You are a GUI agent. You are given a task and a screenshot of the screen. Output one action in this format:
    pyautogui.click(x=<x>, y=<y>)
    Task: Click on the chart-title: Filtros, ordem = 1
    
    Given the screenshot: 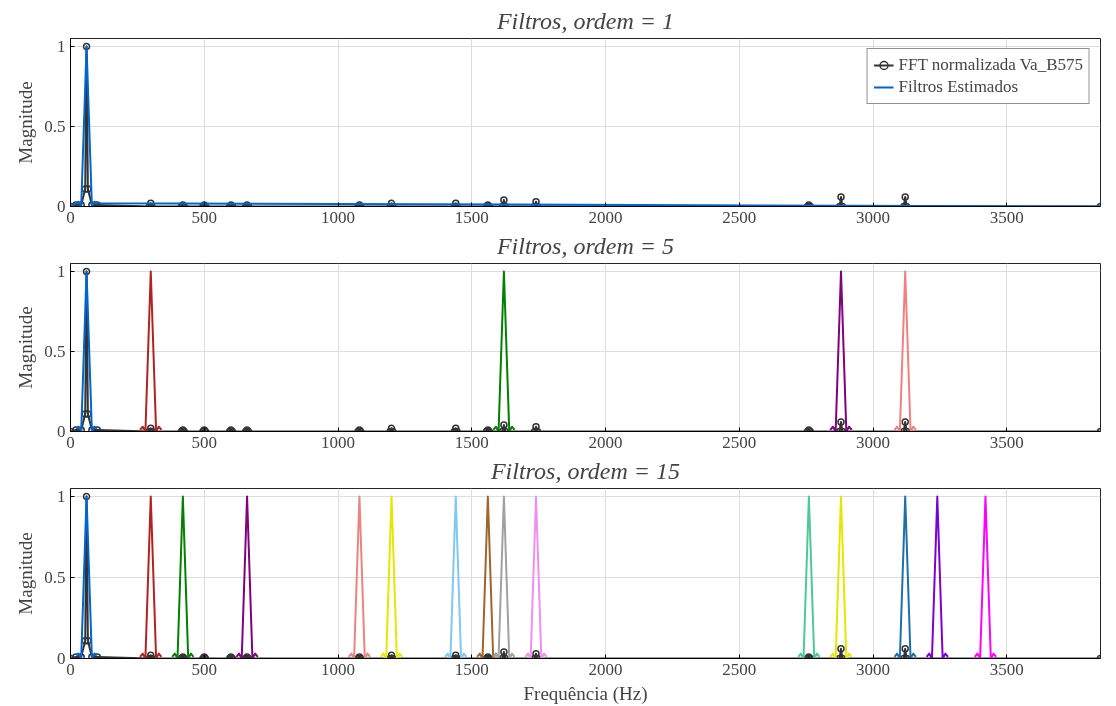 What is the action you would take?
    pyautogui.click(x=585, y=20)
    